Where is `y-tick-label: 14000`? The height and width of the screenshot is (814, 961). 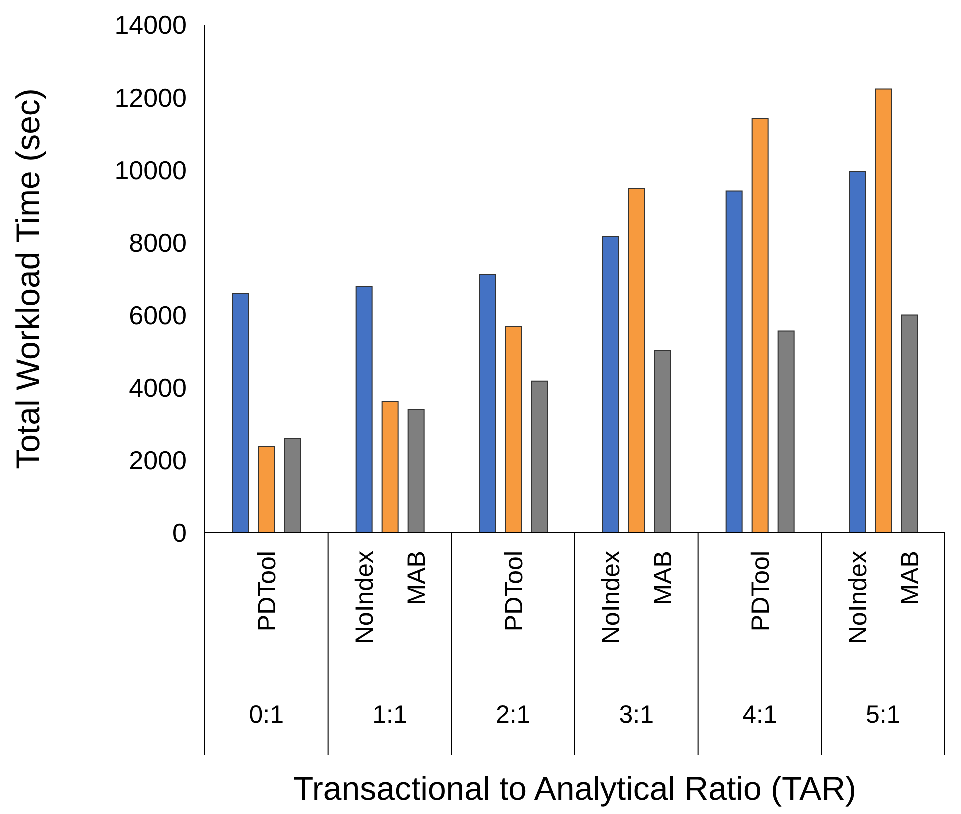 y-tick-label: 14000 is located at coordinates (150, 25).